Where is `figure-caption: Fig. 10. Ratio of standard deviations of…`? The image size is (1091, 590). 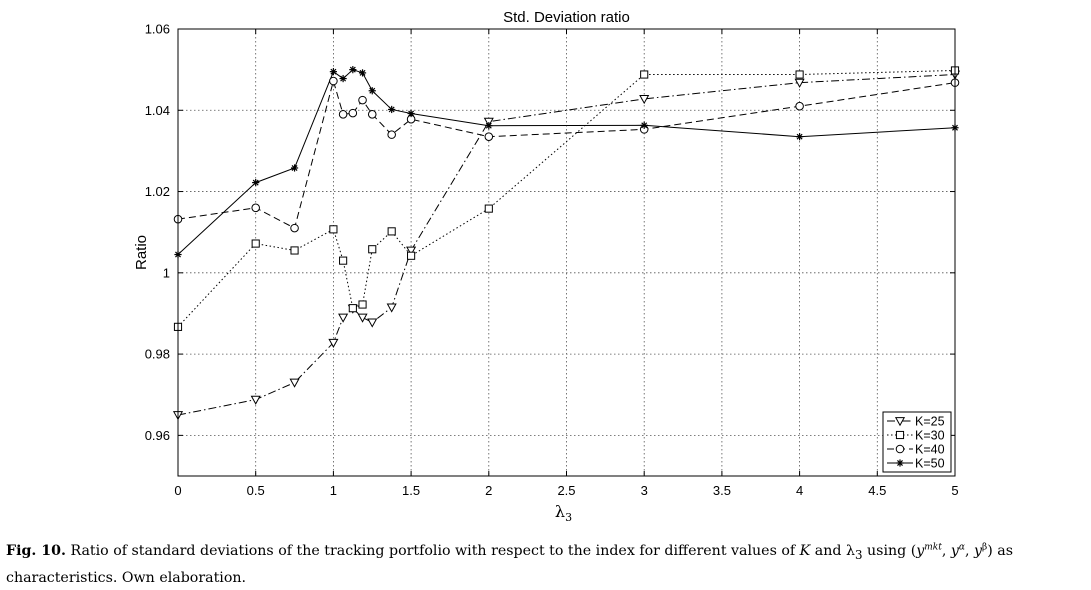 figure-caption: Fig. 10. Ratio of standard deviations of… is located at coordinates (547, 565).